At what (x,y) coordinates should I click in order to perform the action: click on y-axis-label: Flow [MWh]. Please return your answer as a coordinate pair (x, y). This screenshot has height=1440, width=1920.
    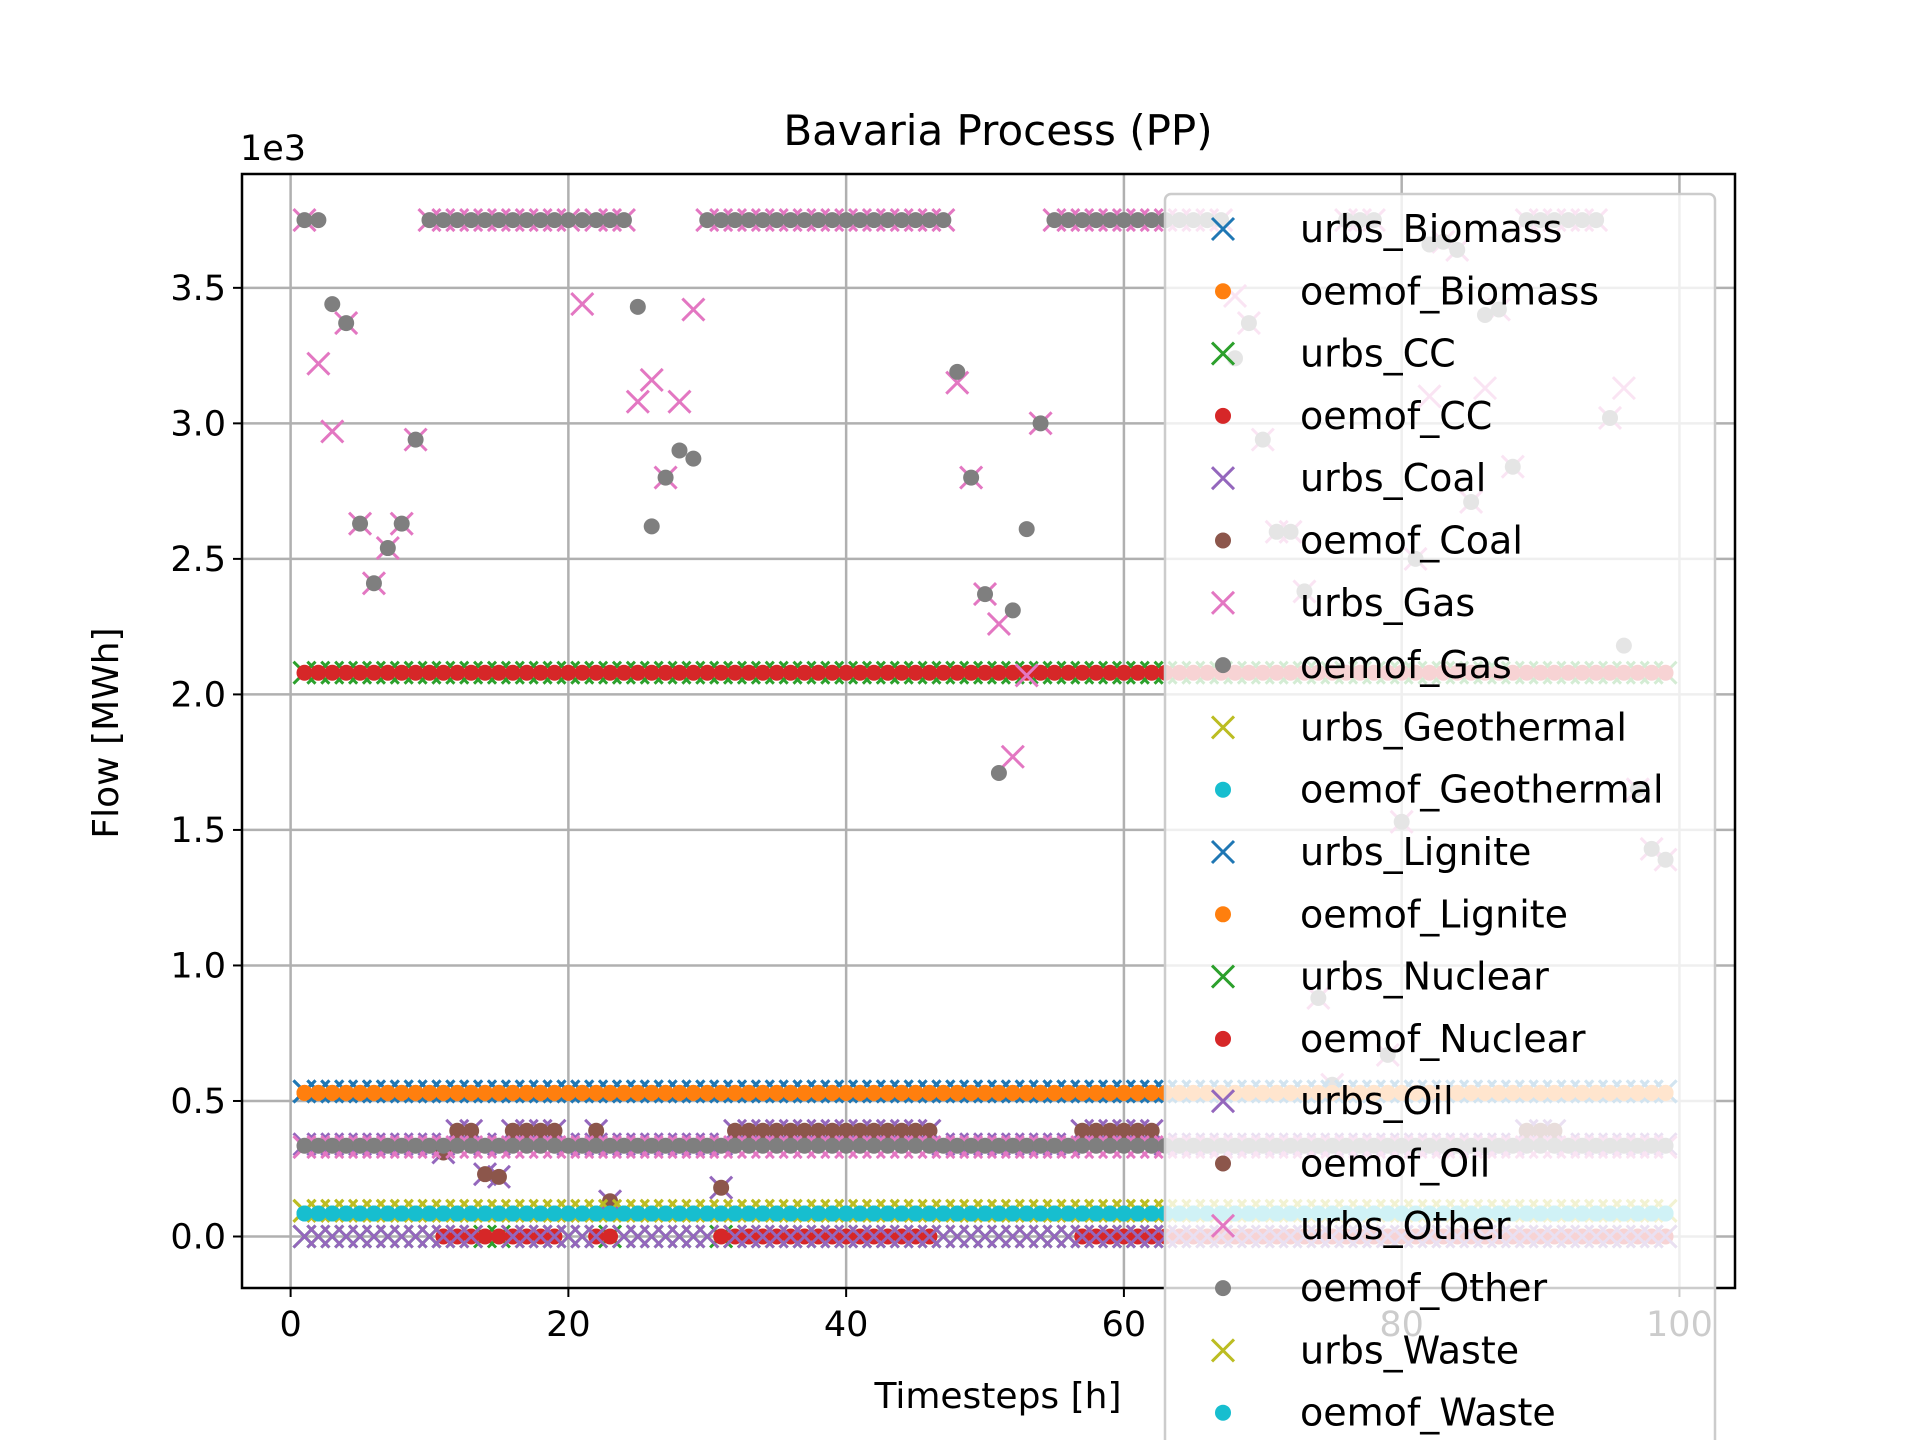
    Looking at the image, I should click on (106, 732).